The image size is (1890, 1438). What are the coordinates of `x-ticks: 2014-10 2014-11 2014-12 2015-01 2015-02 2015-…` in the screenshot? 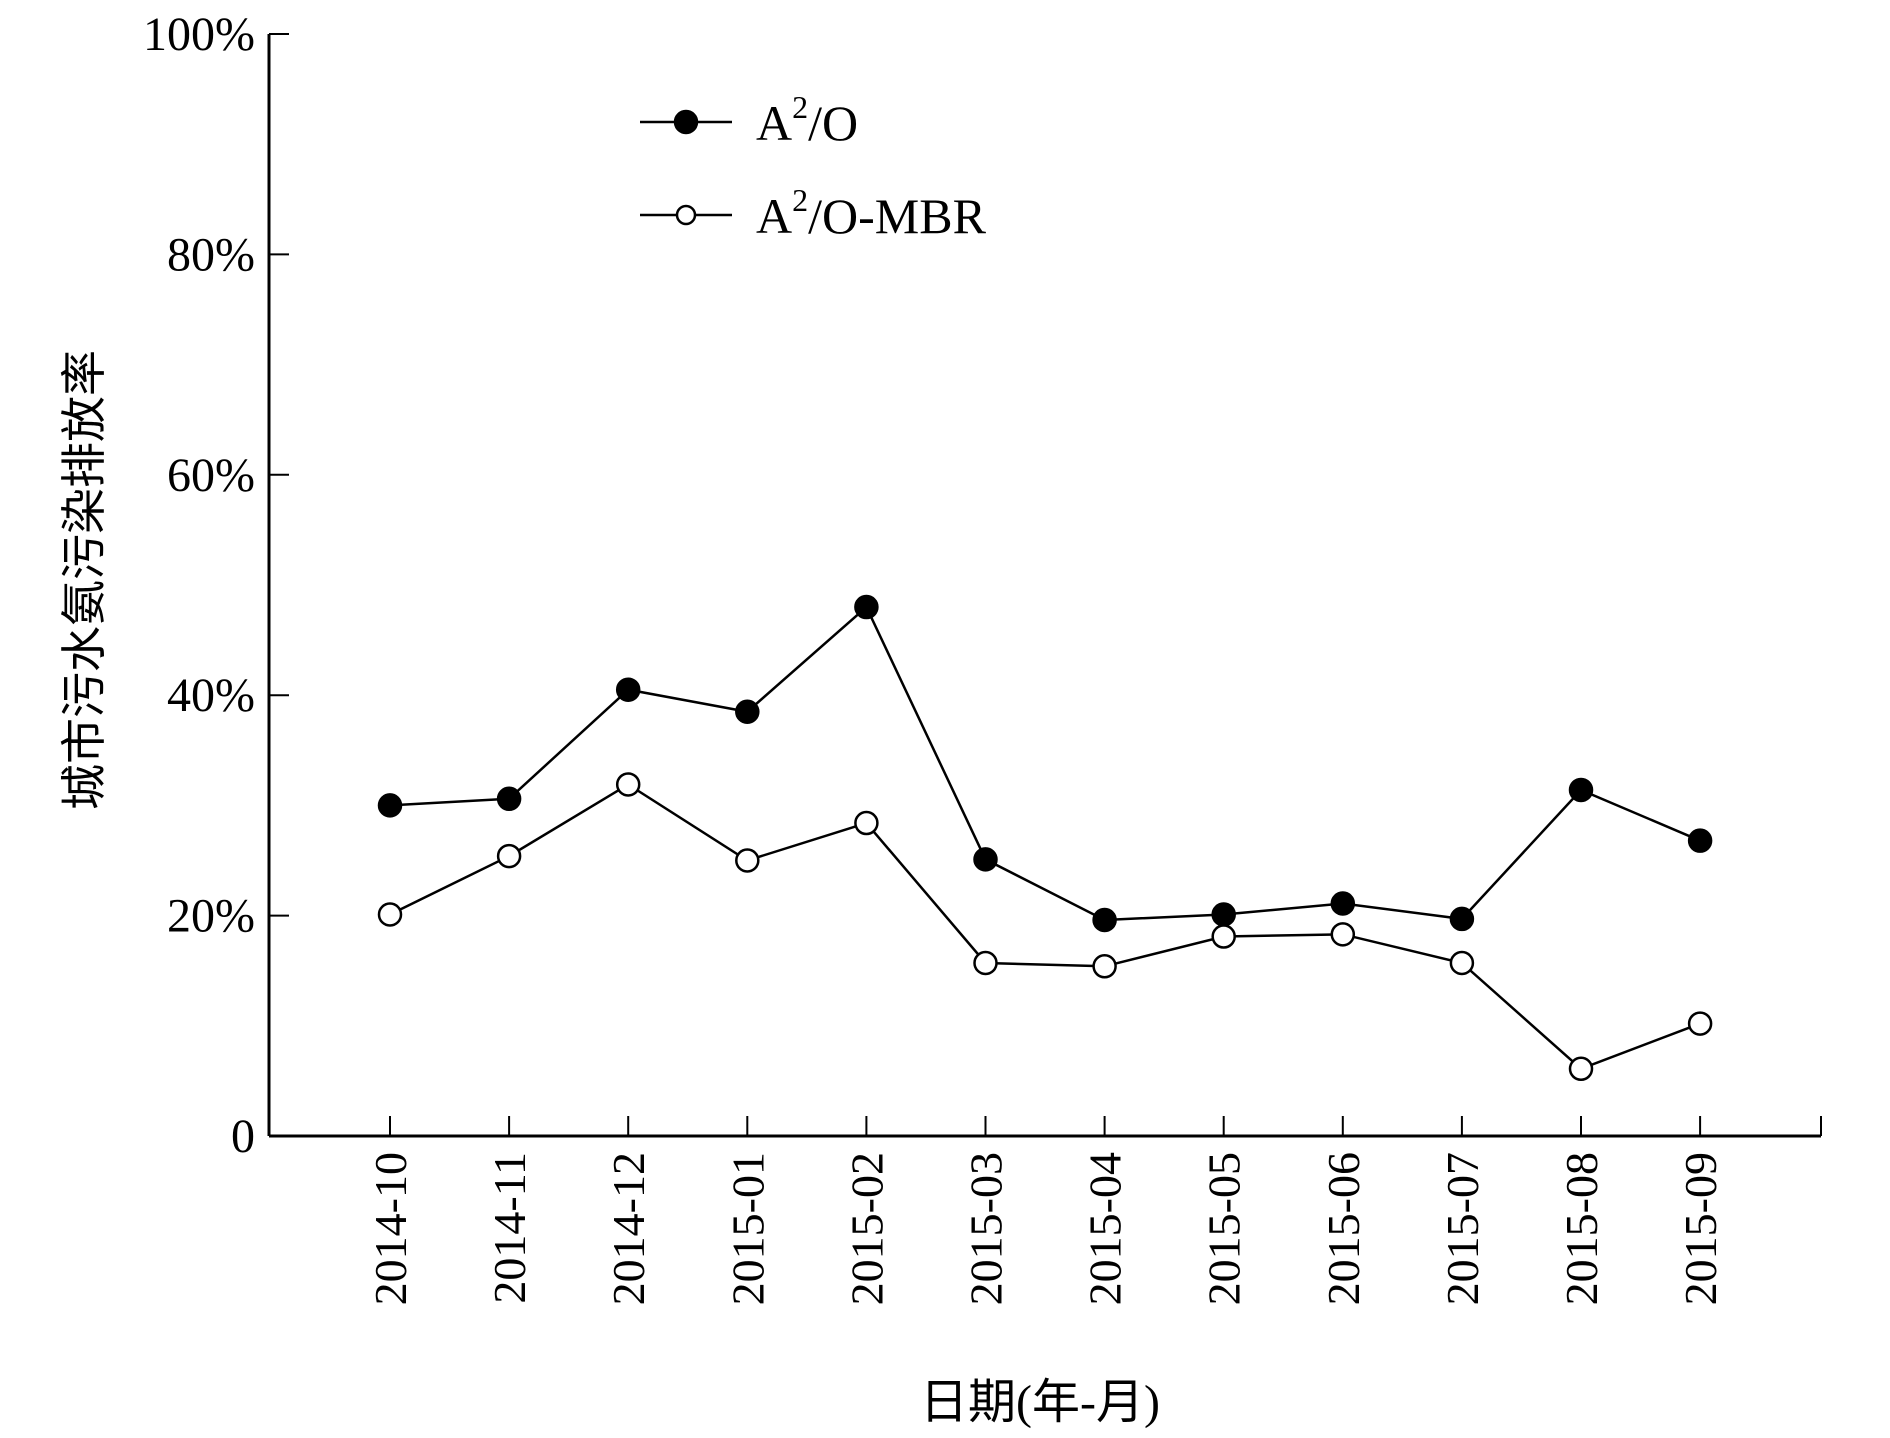 It's located at (1045, 1210).